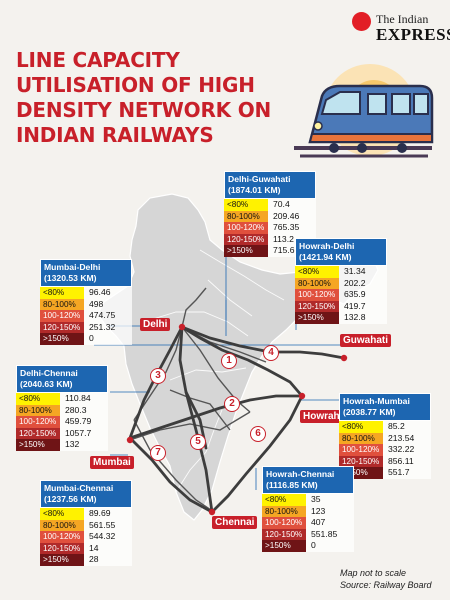  What do you see at coordinates (292, 239) in the screenshot?
I see `category-value: 113.2` at bounding box center [292, 239].